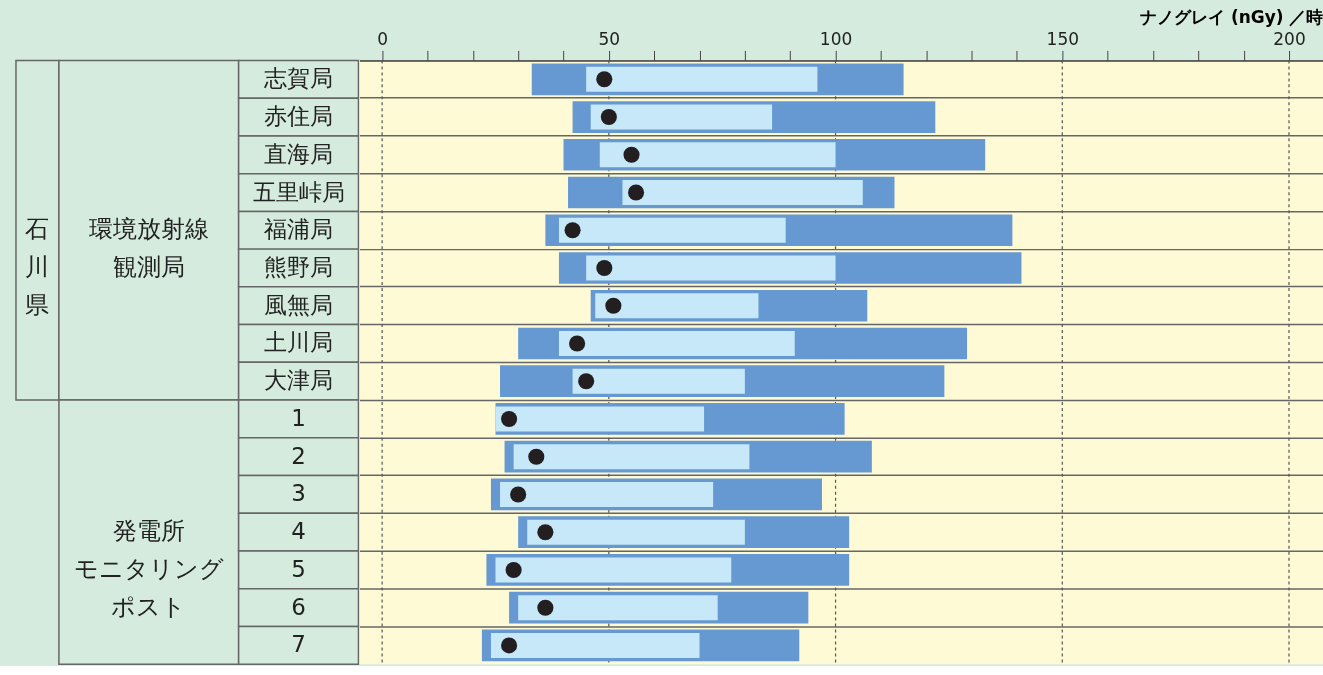 This screenshot has height=675, width=1323. Describe the element at coordinates (298, 417) in the screenshot. I see `y-tick-label: 1` at that location.